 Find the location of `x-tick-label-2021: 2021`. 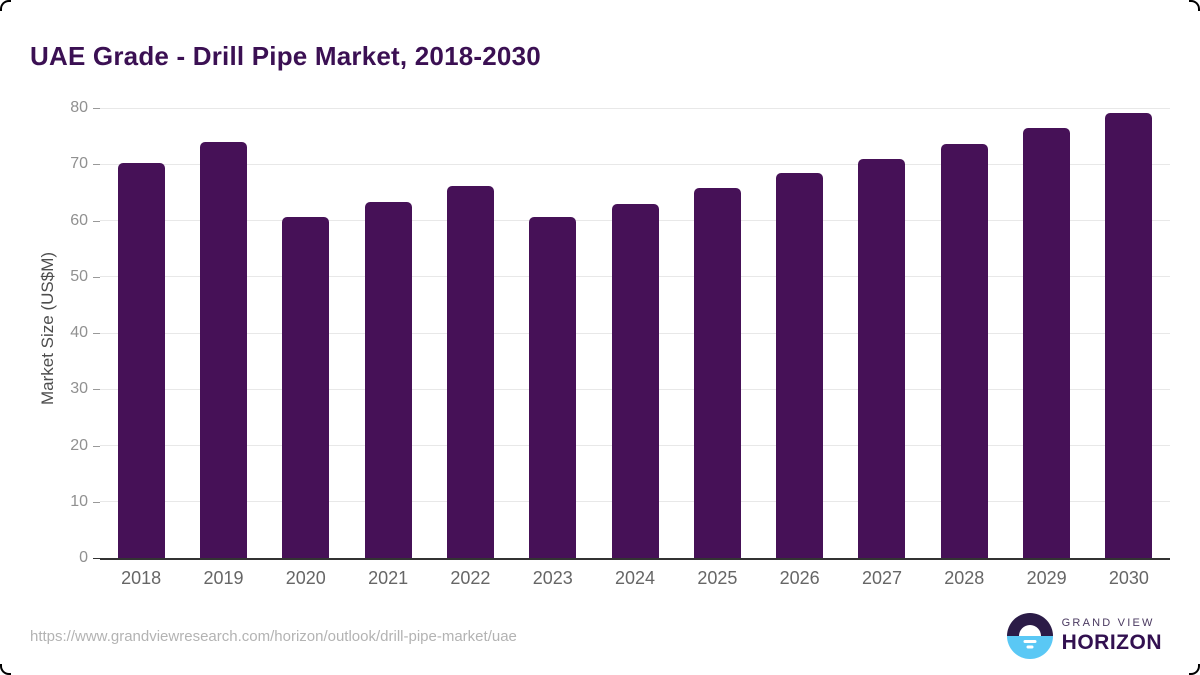

x-tick-label-2021: 2021 is located at coordinates (388, 578).